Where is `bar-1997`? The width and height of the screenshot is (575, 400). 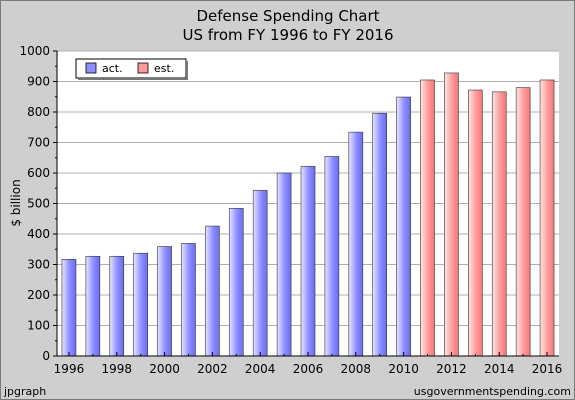 bar-1997 is located at coordinates (93, 306).